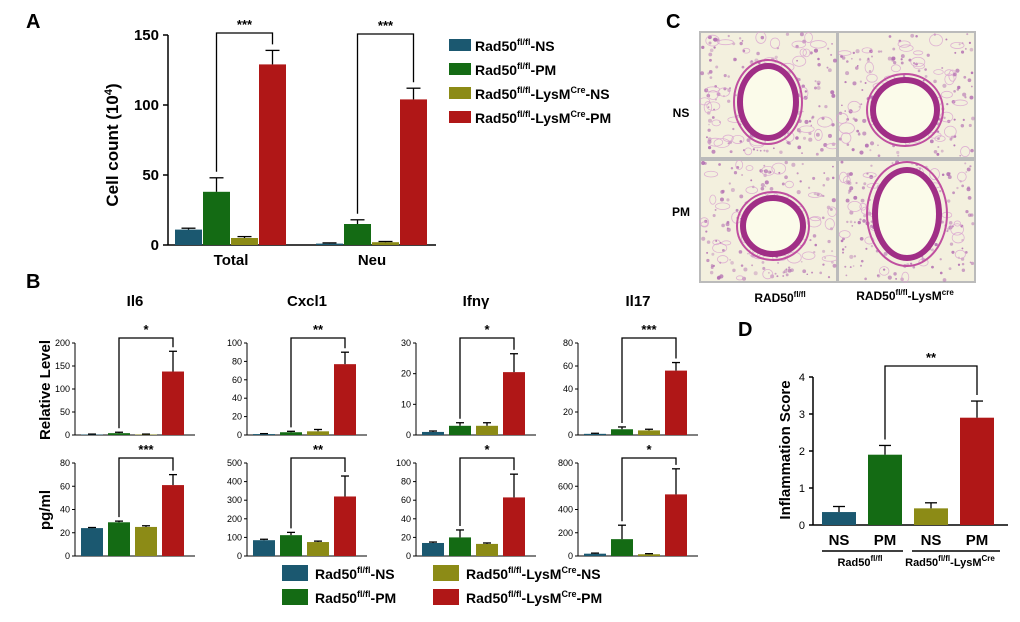 Image resolution: width=1020 pixels, height=622 pixels. Describe the element at coordinates (785, 449) in the screenshot. I see `panel-d-ylabel: Inflammation Score` at that location.